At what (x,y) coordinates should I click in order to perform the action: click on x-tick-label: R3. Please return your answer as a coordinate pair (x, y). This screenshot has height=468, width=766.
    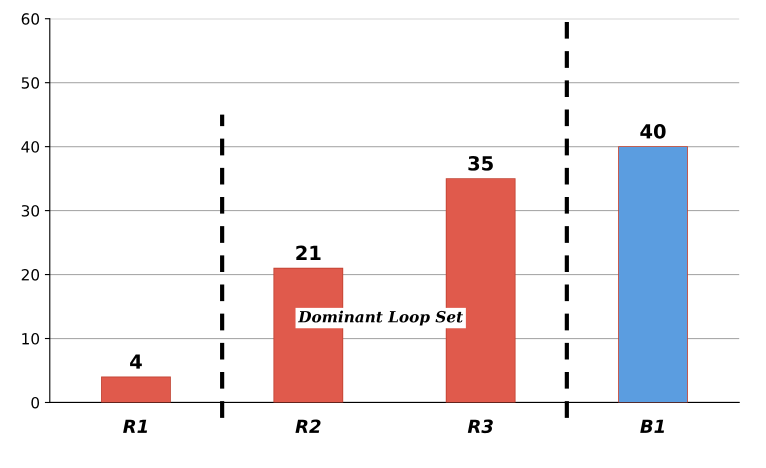
    Looking at the image, I should click on (480, 426).